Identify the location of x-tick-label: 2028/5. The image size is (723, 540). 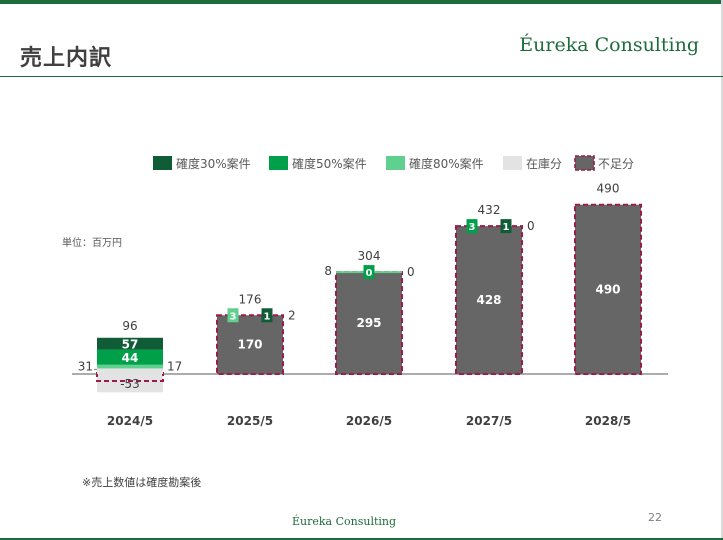
(608, 421).